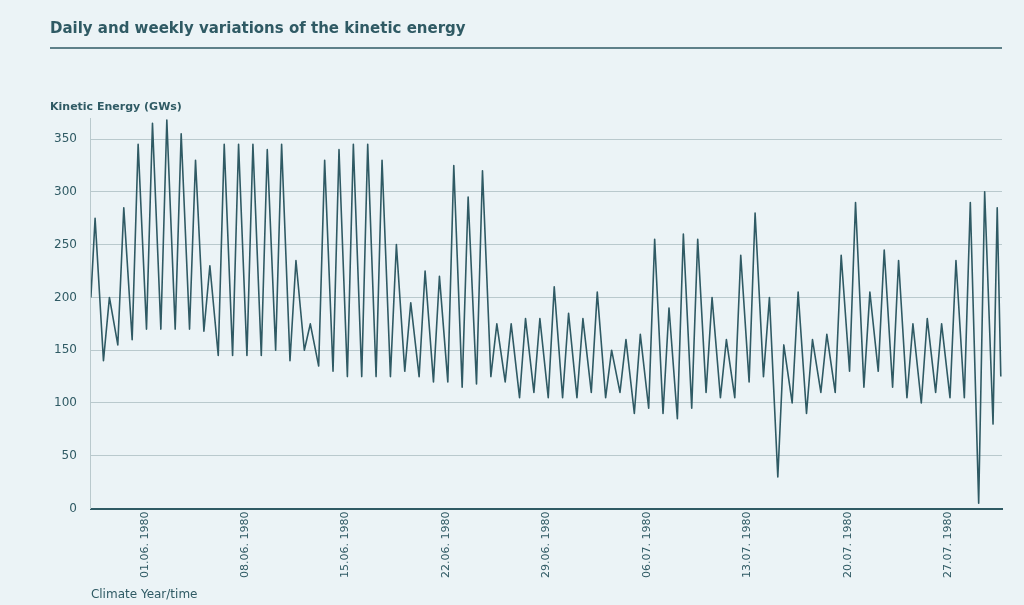  I want to click on x-tick-label: 22.06. 1980, so click(445, 545).